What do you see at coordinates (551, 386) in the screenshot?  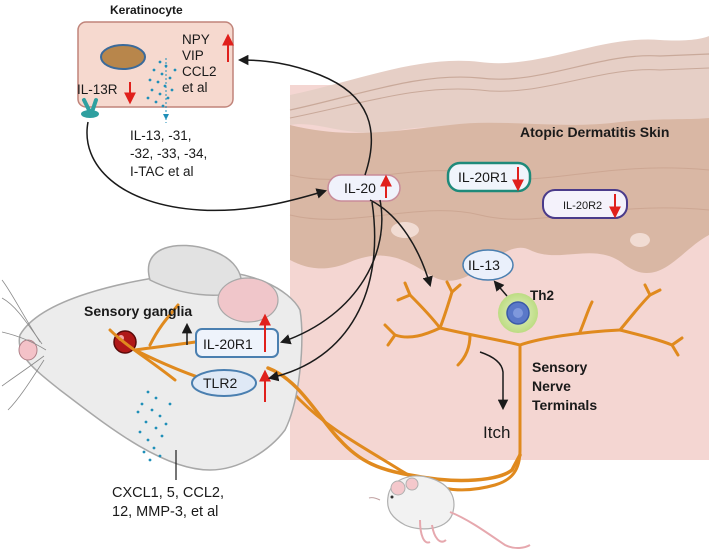 I see `nerve-label-line-2: Nerve` at bounding box center [551, 386].